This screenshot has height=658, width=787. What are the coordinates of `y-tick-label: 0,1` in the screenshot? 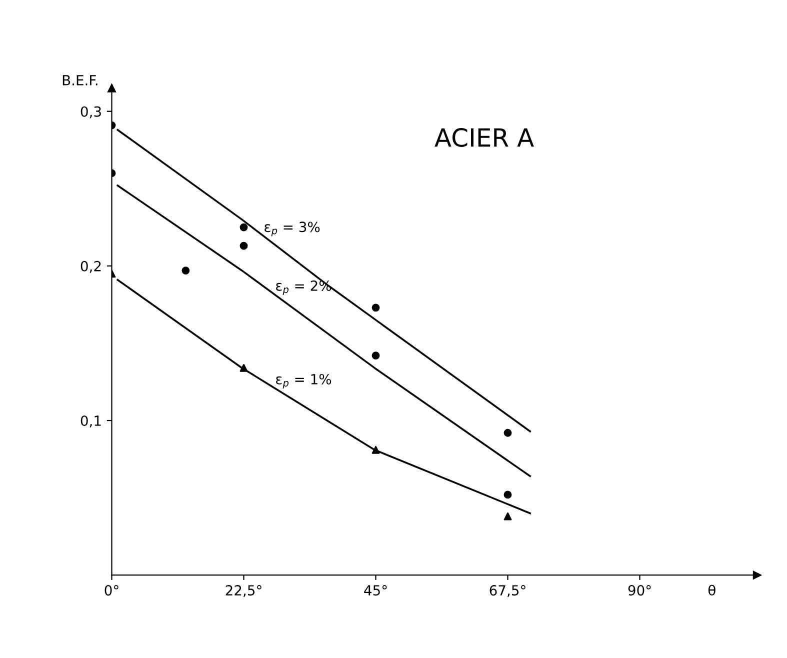 It's located at (90, 421).